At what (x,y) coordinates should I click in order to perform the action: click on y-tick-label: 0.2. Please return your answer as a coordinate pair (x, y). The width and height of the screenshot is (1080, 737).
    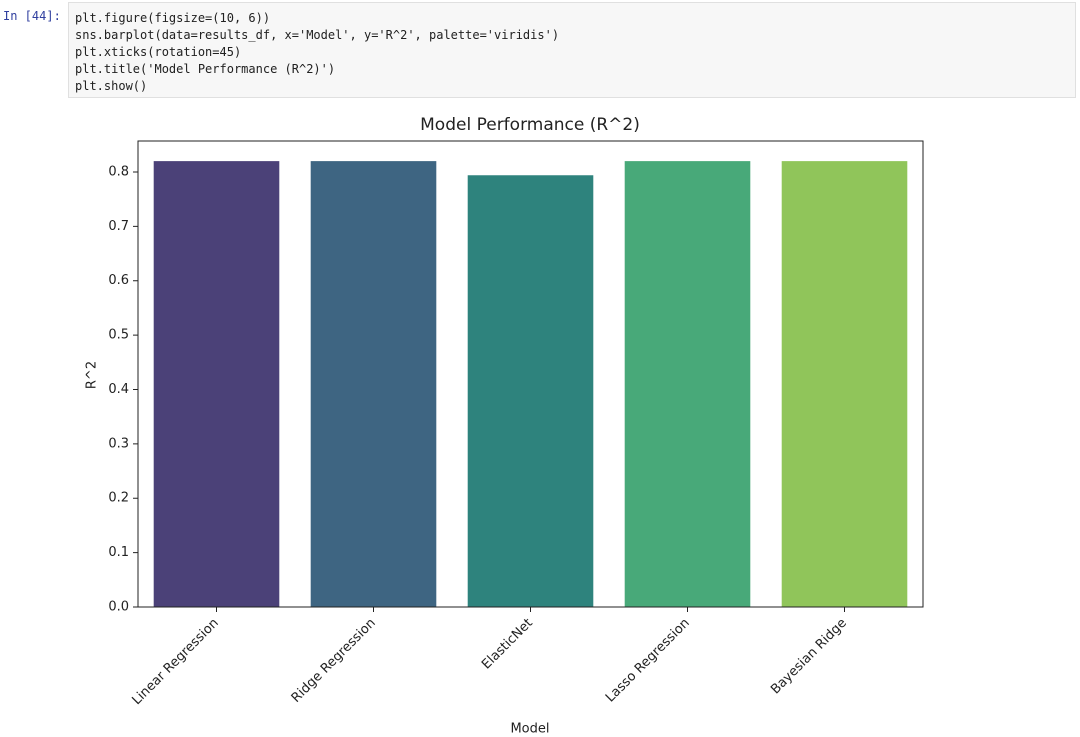
    Looking at the image, I should click on (118, 498).